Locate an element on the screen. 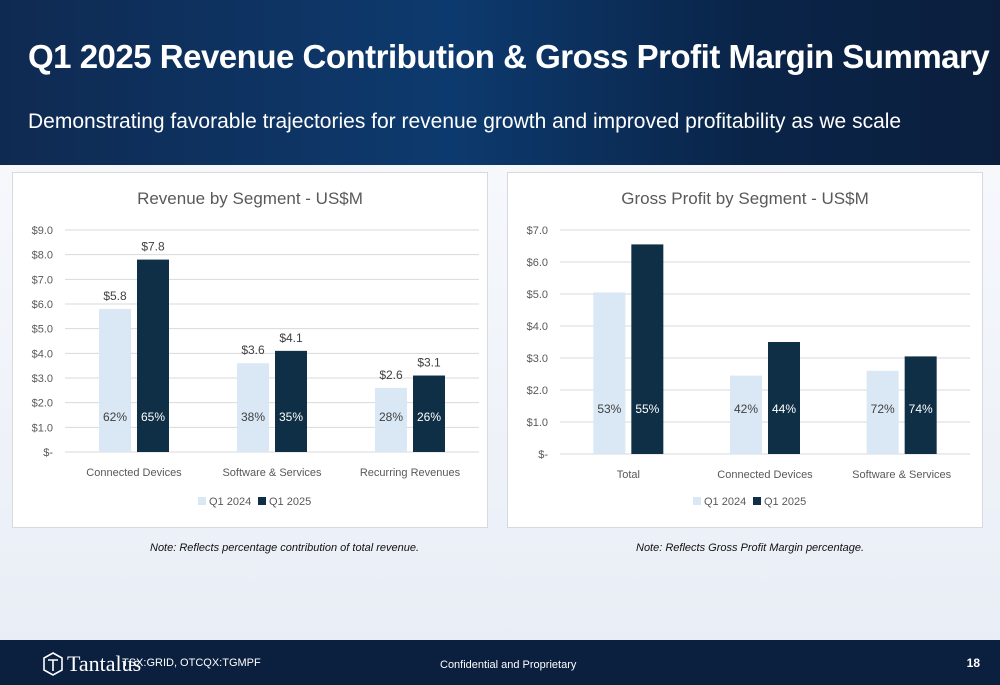  bar-value-label: $5.8 is located at coordinates (115, 296).